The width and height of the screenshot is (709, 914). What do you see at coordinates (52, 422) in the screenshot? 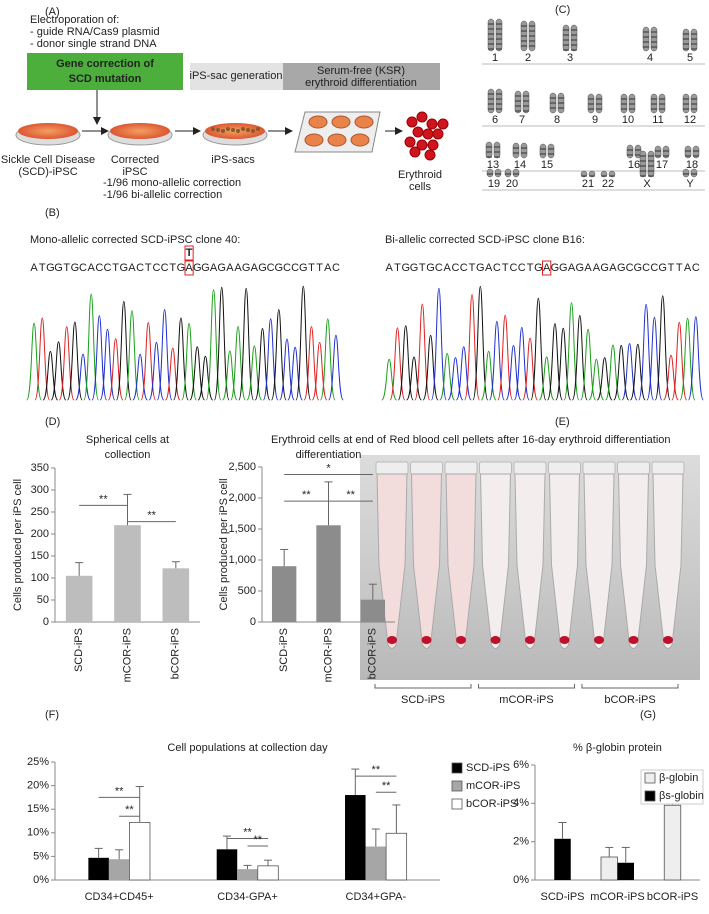
I see `panel-label: (D)` at bounding box center [52, 422].